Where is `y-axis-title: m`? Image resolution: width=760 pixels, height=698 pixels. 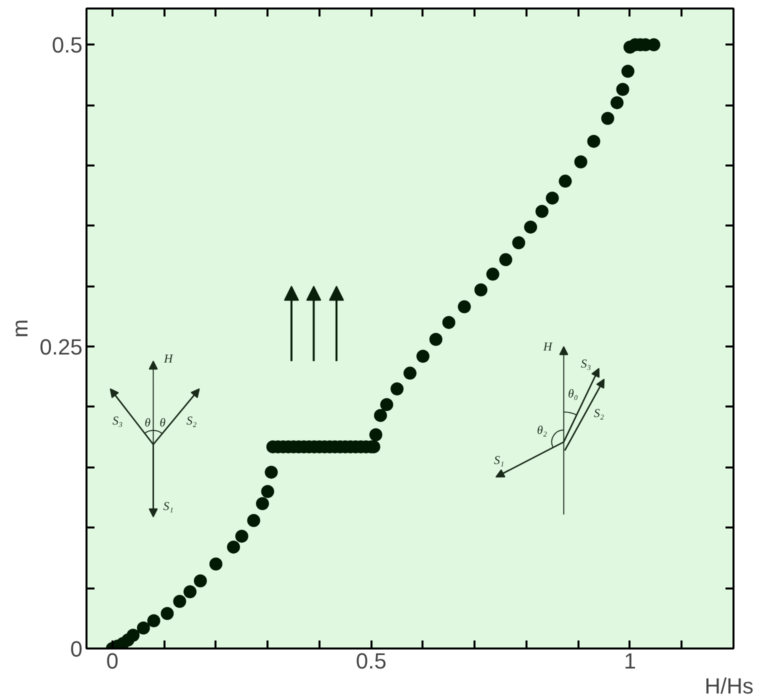 y-axis-title: m is located at coordinates (20, 328).